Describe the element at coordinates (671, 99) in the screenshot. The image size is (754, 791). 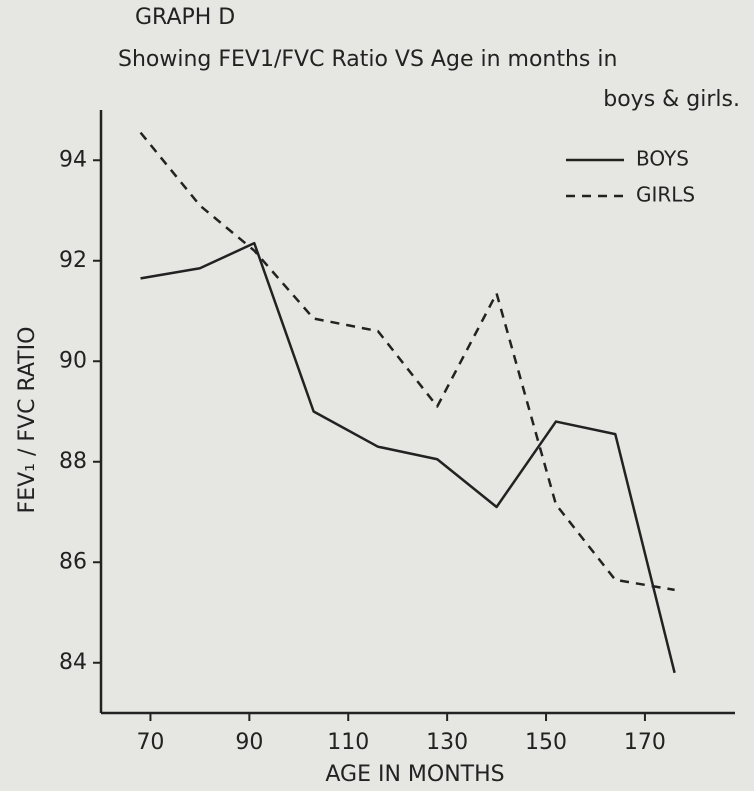
I see `chart-subtitle: boys & girls.` at that location.